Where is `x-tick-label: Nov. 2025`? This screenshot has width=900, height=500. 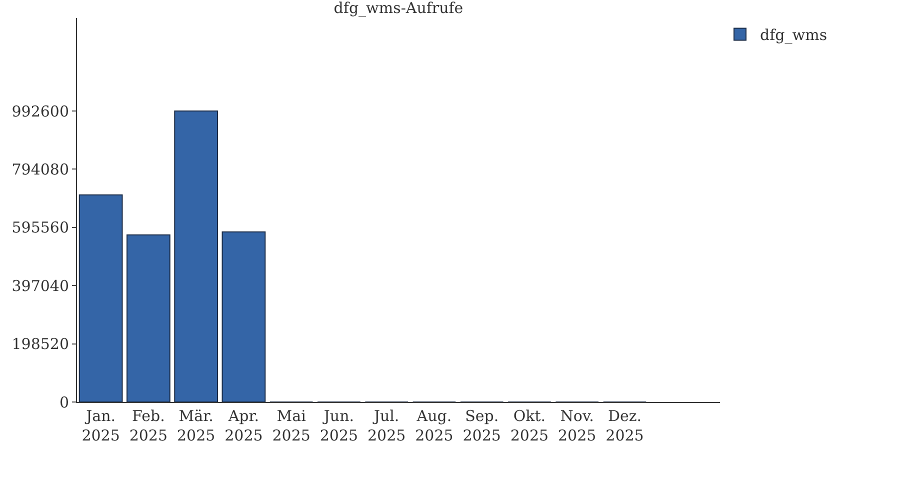
x-tick-label: Nov. 2025 is located at coordinates (577, 425).